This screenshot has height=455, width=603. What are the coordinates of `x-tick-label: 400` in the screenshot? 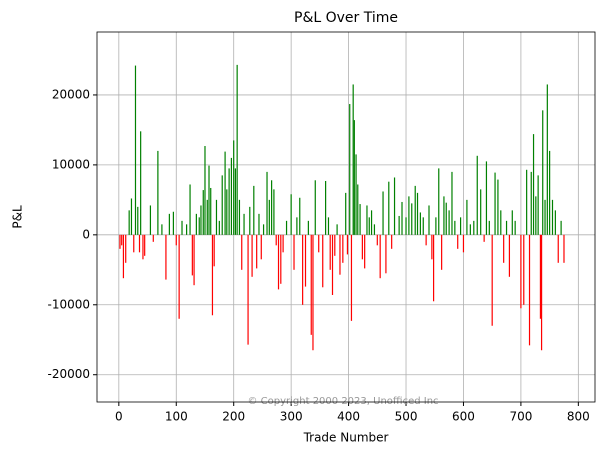 It's located at (348, 417).